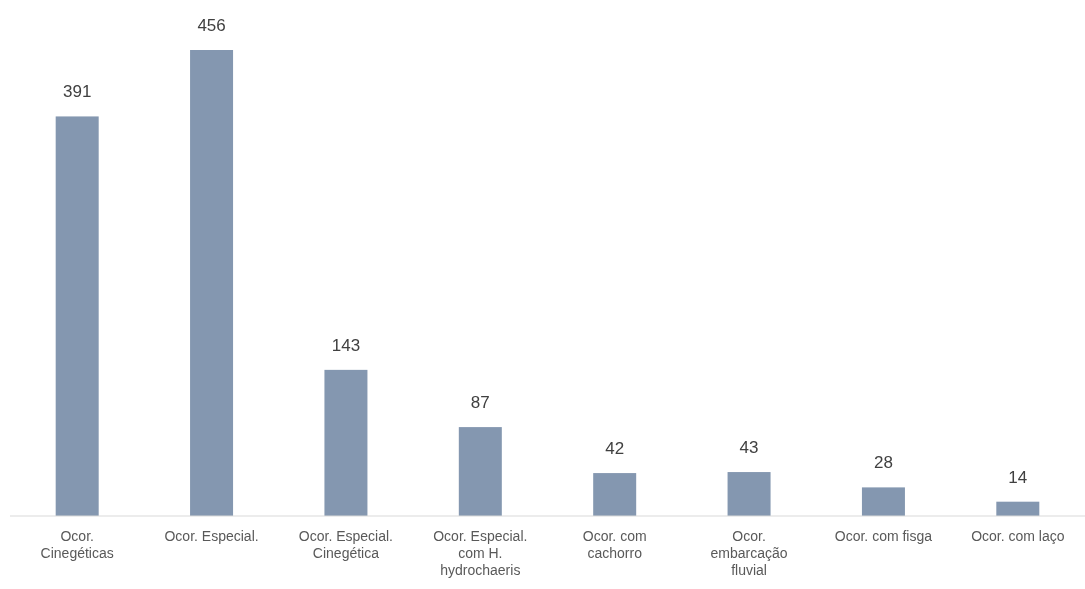 Image resolution: width=1085 pixels, height=589 pixels. Describe the element at coordinates (346, 544) in the screenshot. I see `x-tick-label: Ocor. Especial. Cinegética` at that location.